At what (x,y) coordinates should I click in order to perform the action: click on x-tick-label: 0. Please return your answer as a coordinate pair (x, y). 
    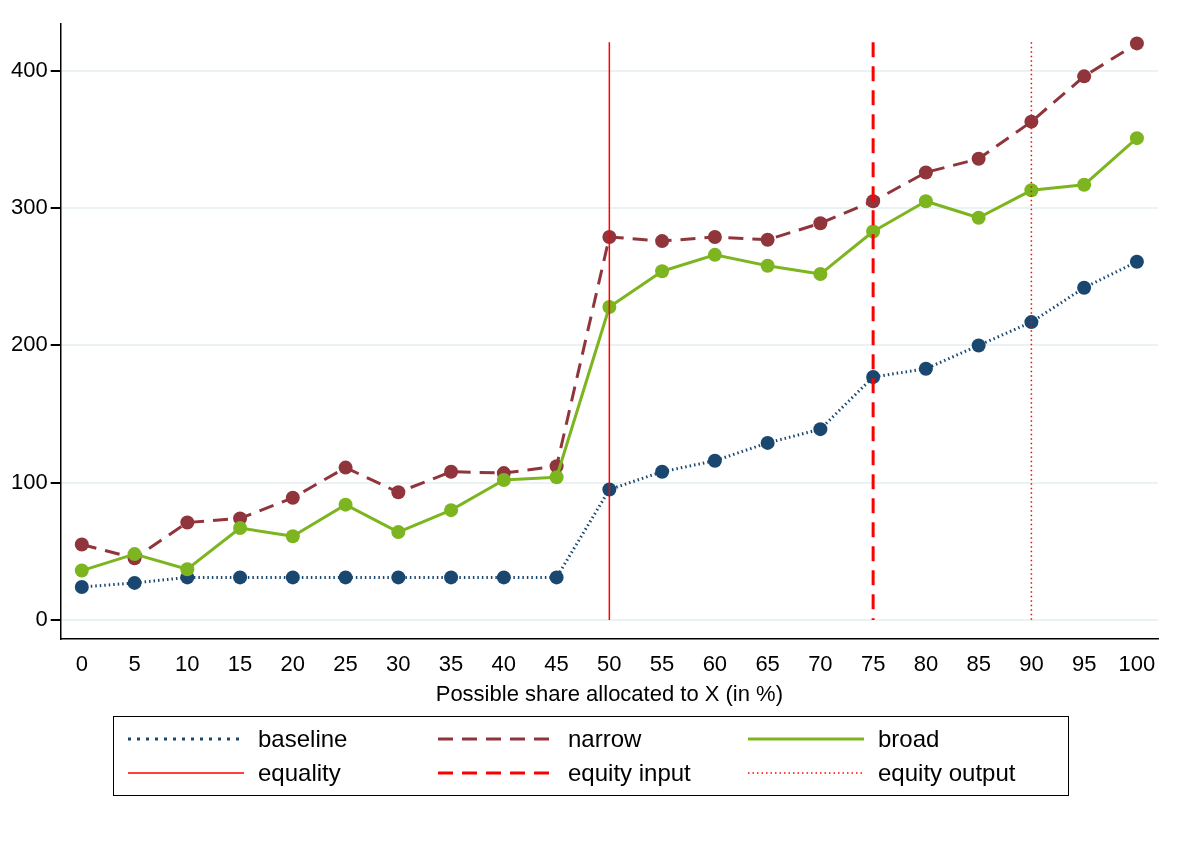
    Looking at the image, I should click on (81, 664).